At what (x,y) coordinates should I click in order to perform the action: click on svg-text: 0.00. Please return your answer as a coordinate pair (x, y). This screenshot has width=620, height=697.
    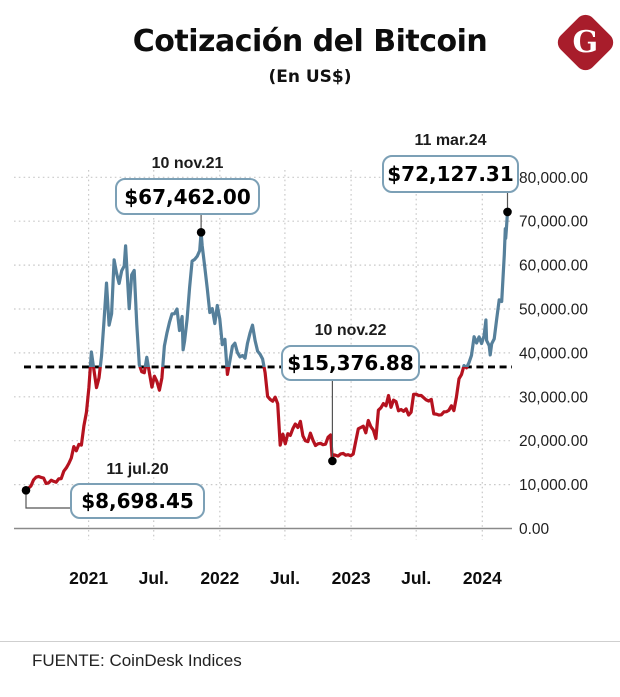
    Looking at the image, I should click on (534, 529).